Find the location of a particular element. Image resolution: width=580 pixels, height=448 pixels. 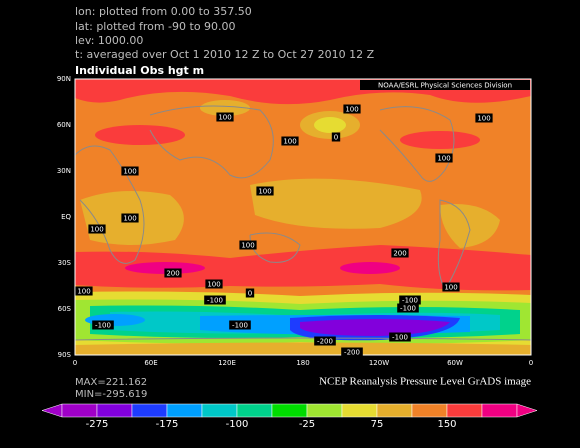

colorbar-label: -25 is located at coordinates (307, 424).